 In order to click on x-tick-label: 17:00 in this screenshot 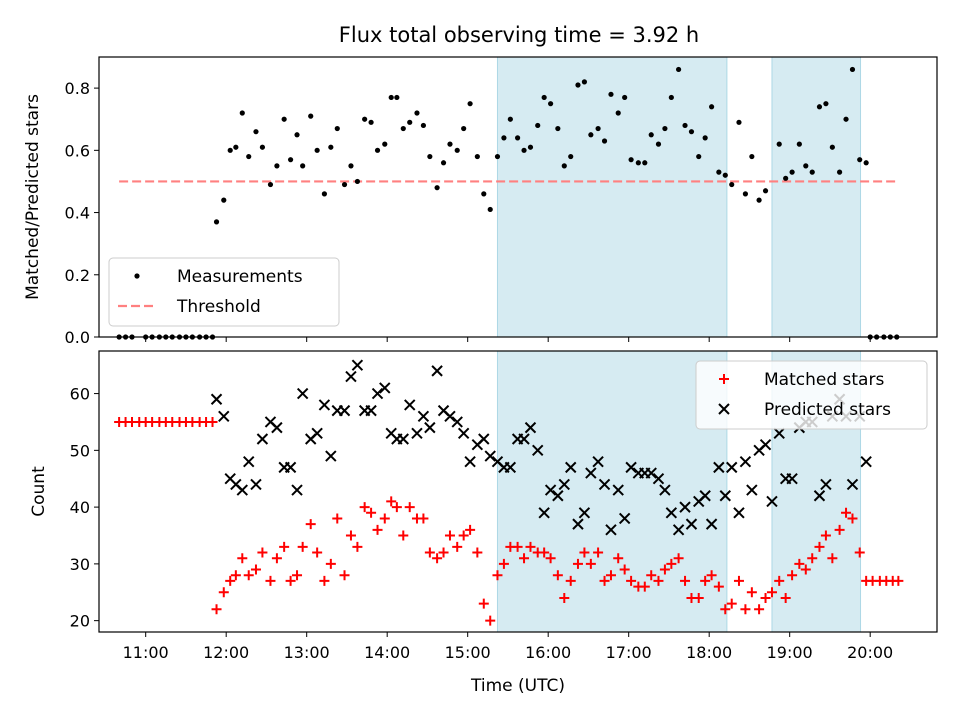, I will do `click(629, 652)`.